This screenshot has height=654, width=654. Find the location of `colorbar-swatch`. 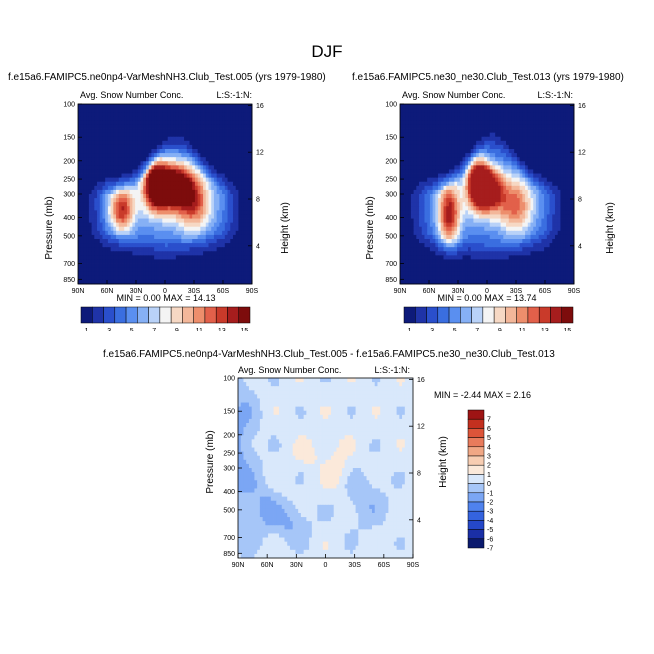

colorbar-swatch is located at coordinates (221, 315).